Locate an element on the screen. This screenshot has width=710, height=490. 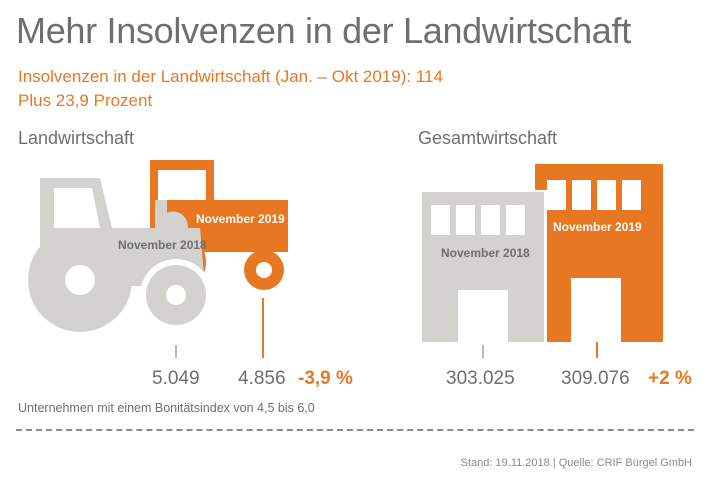
value-gesamtwirtschaft-2019: 309.076 is located at coordinates (595, 378).